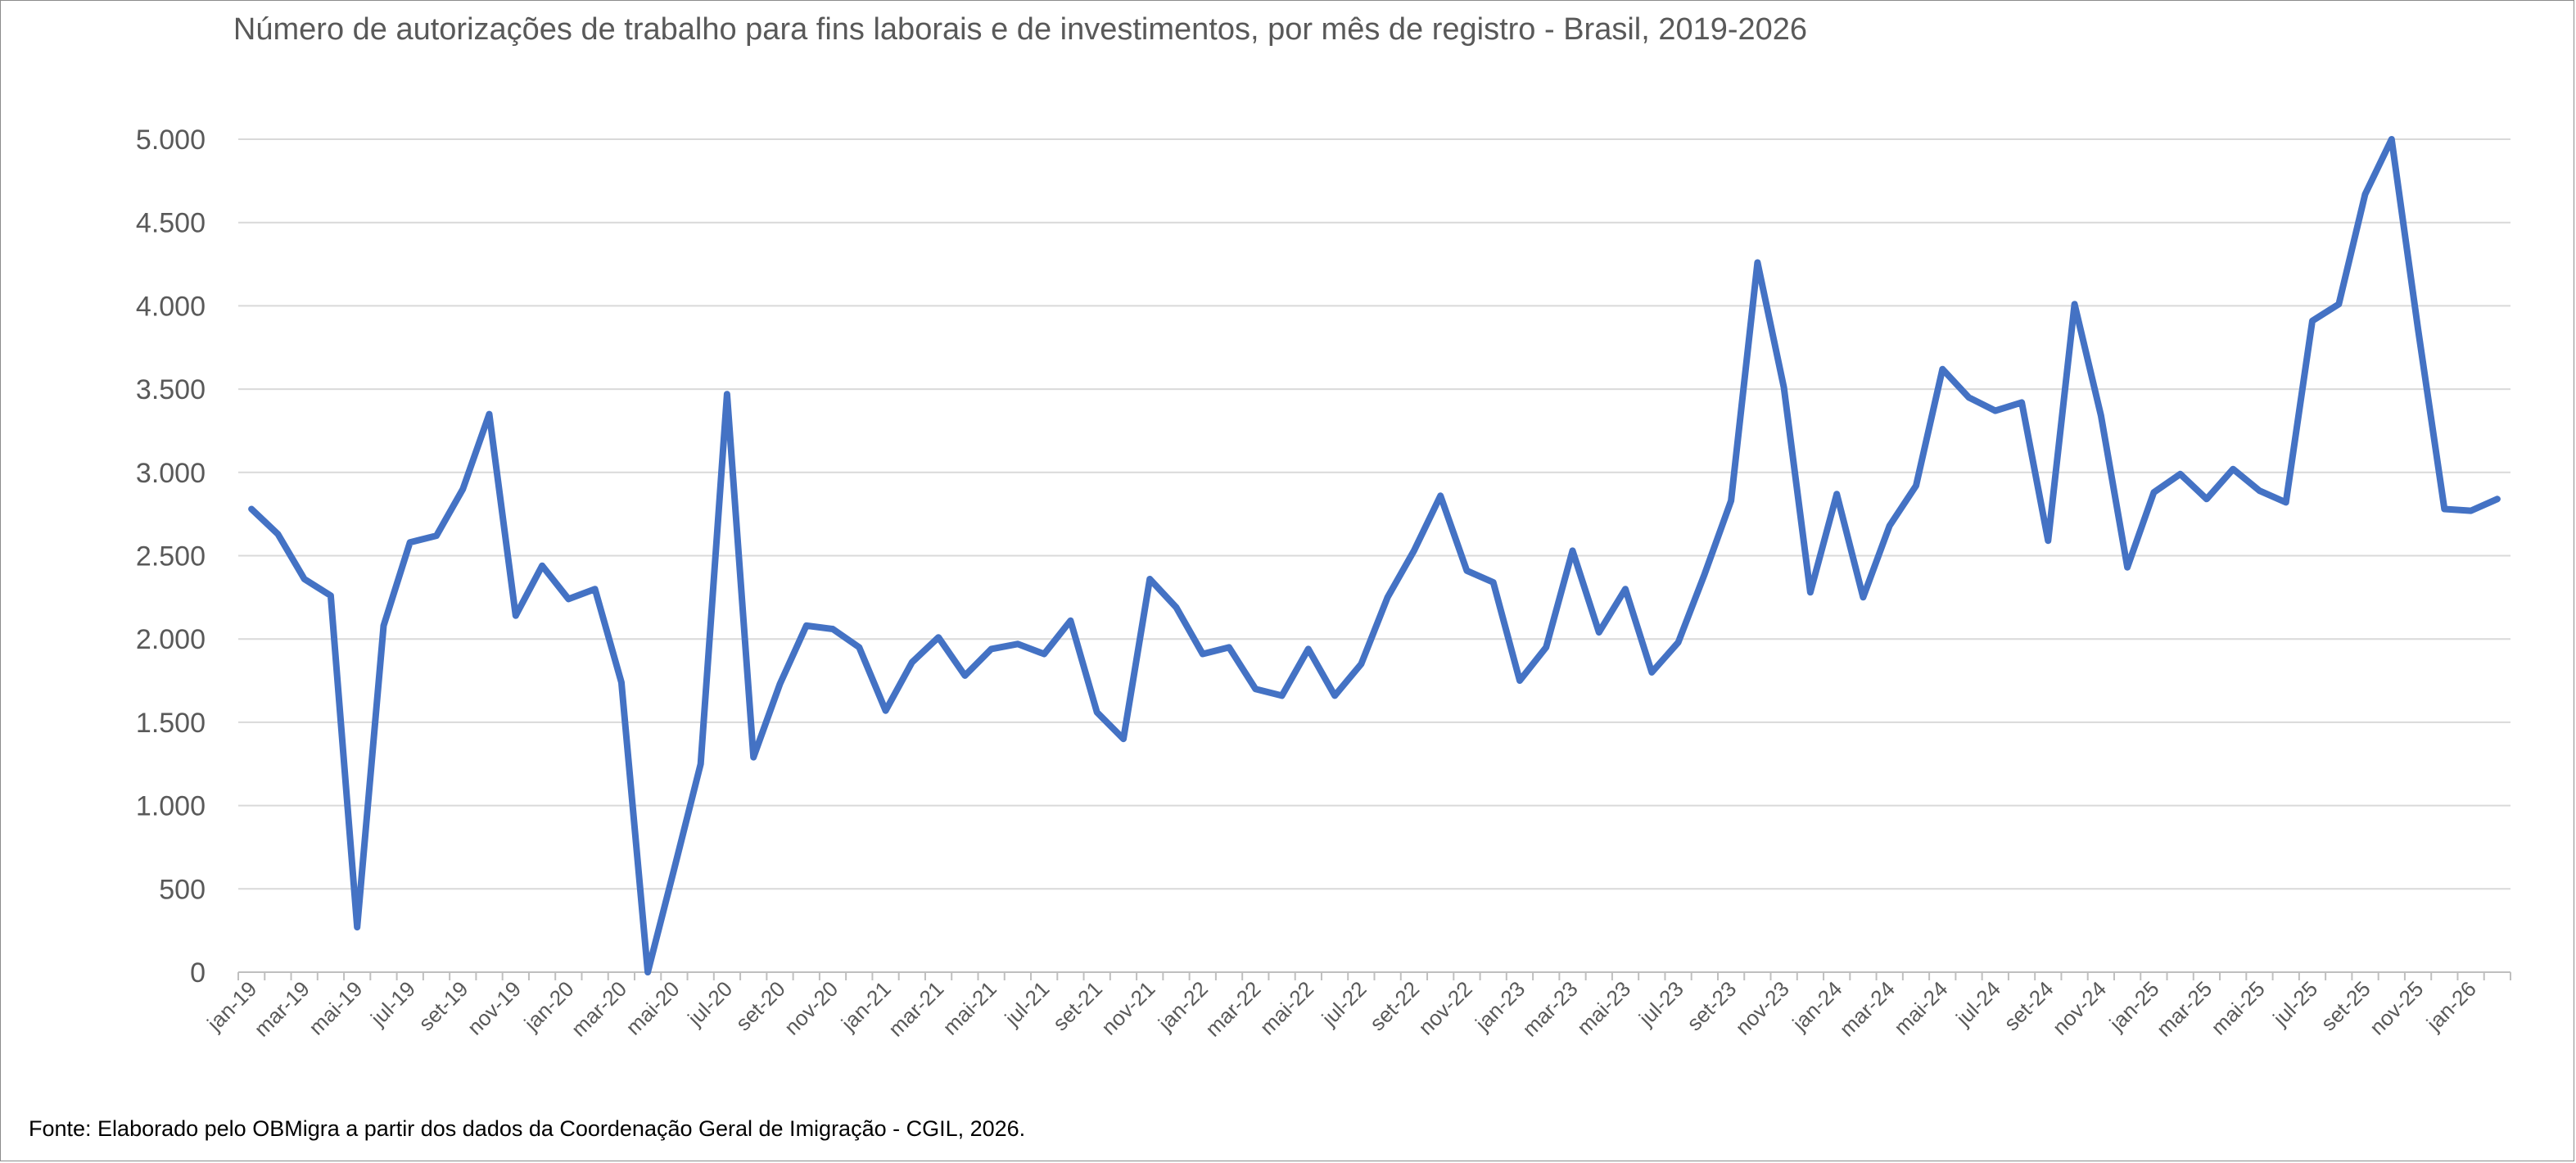 The width and height of the screenshot is (2576, 1163). Describe the element at coordinates (392, 1003) in the screenshot. I see `x-tick-label: jul-19` at that location.